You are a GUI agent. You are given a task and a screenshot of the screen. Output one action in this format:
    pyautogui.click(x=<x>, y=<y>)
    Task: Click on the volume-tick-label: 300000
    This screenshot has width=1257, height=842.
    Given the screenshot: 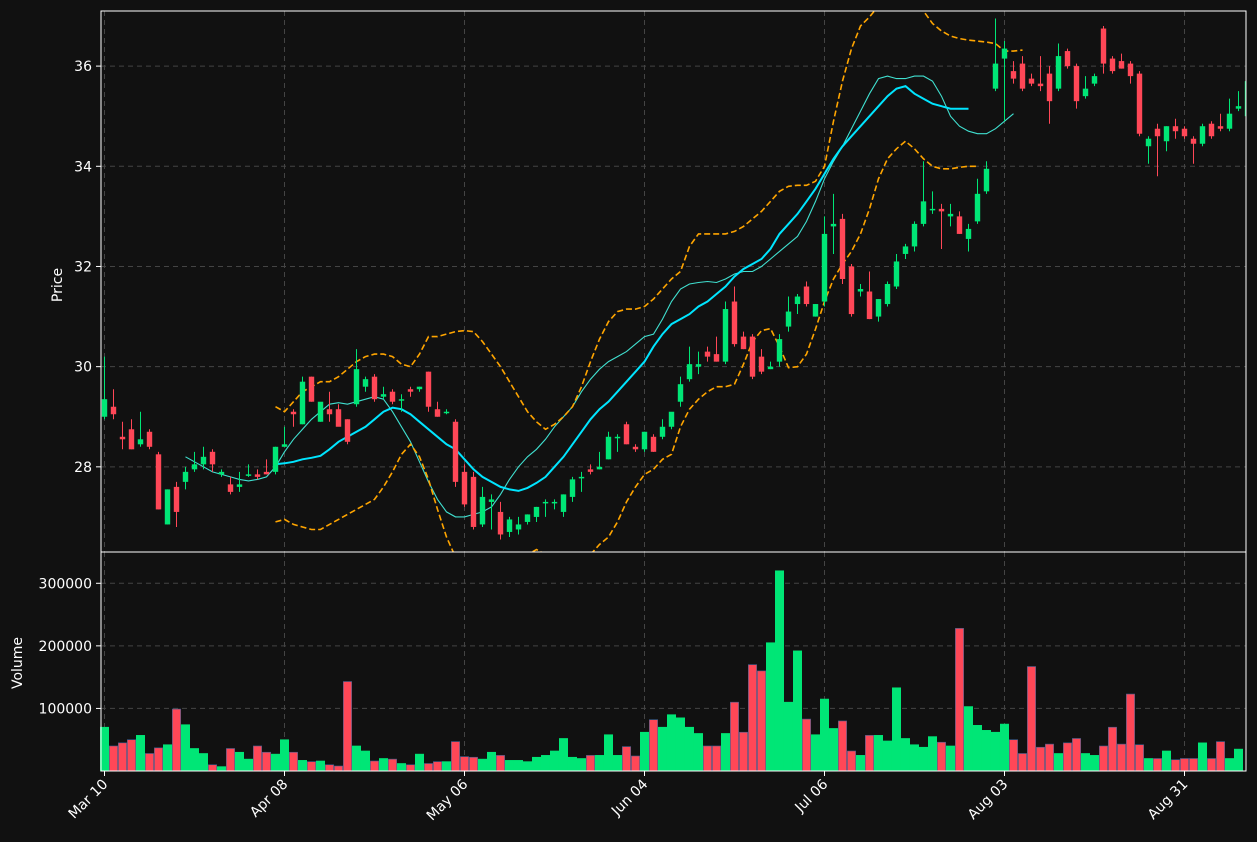 What is the action you would take?
    pyautogui.click(x=65, y=584)
    